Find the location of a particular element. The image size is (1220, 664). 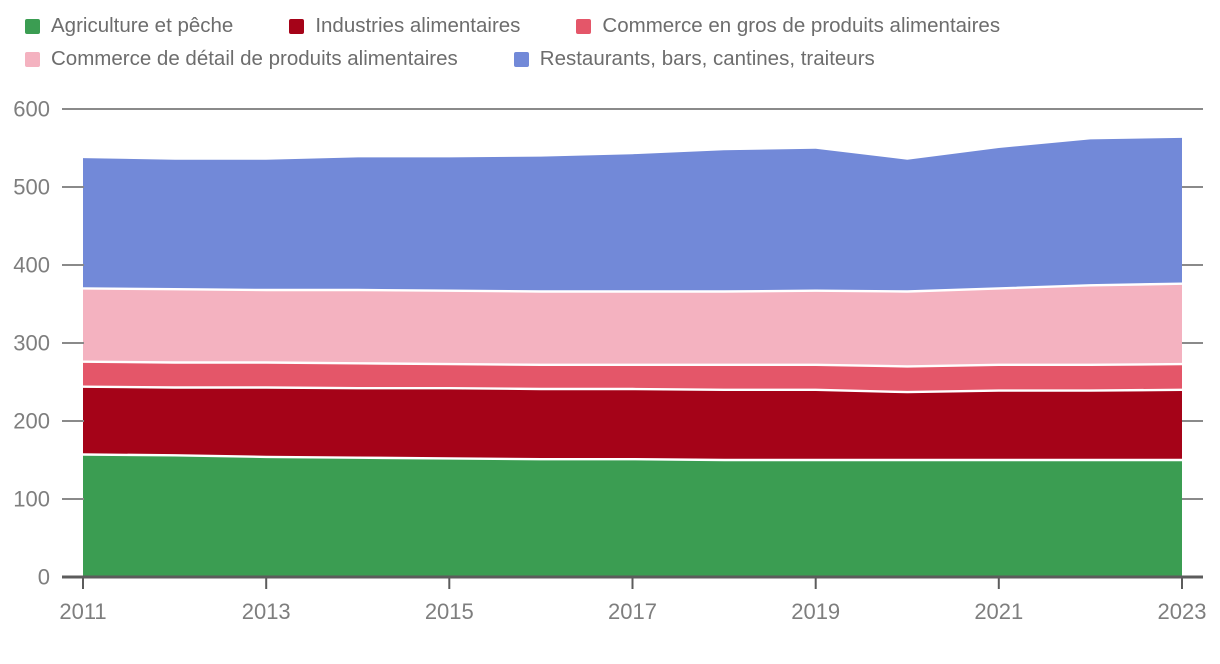

x-tick-label: 2011 is located at coordinates (82, 611).